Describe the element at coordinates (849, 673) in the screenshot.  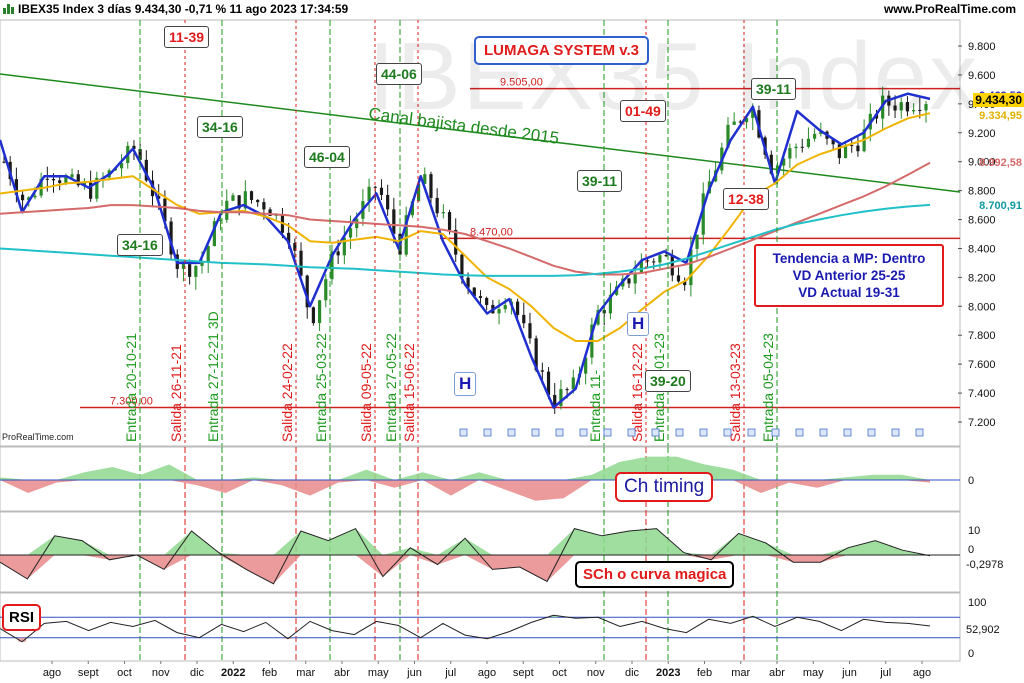
I see `time-tick-label: jun` at that location.